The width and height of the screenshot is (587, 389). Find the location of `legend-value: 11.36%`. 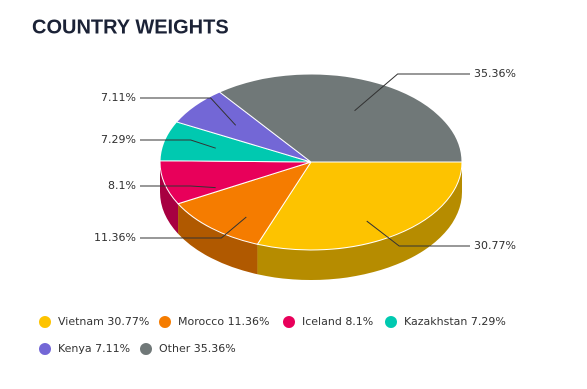

legend-value: 11.36% is located at coordinates (249, 321).